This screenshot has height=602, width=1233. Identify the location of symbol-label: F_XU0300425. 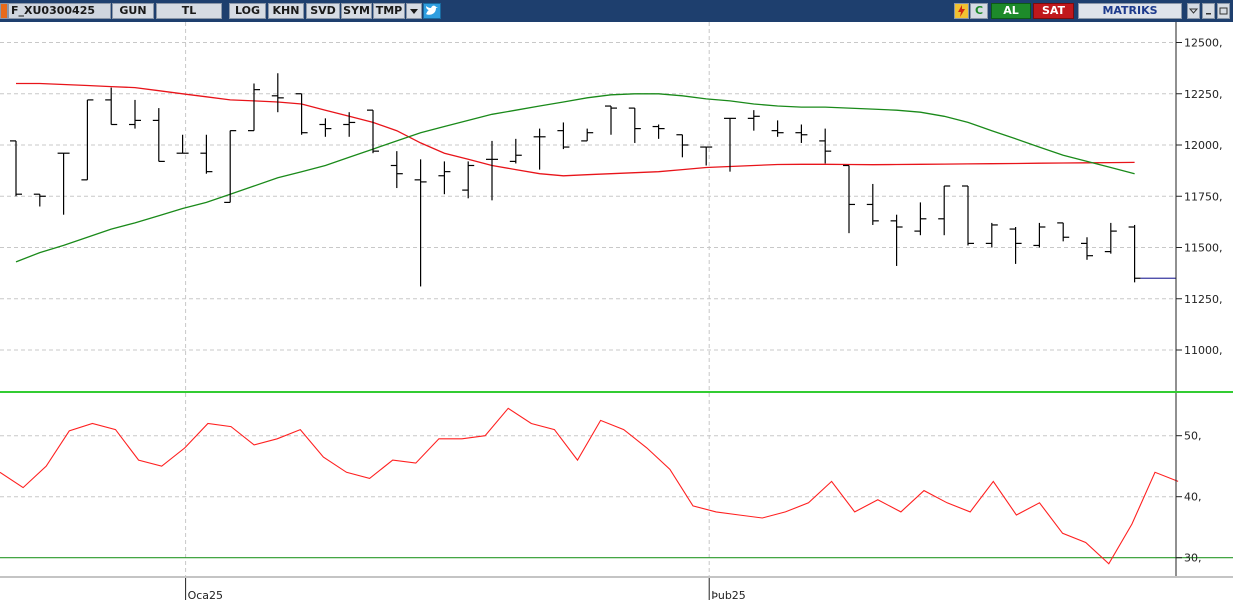
(59, 11).